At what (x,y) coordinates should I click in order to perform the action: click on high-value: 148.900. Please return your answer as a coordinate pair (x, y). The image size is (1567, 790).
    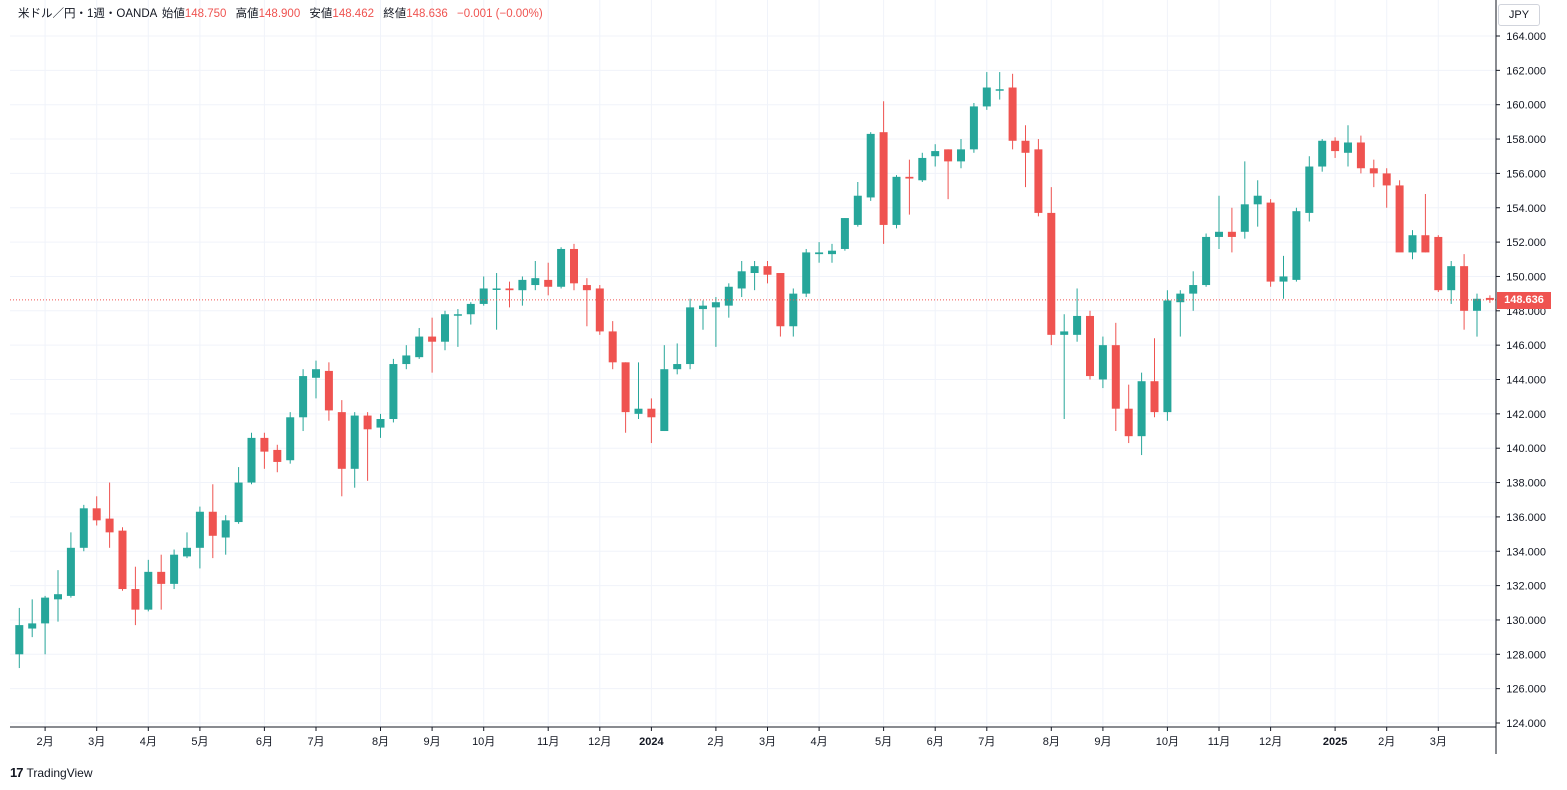
    Looking at the image, I should click on (279, 14).